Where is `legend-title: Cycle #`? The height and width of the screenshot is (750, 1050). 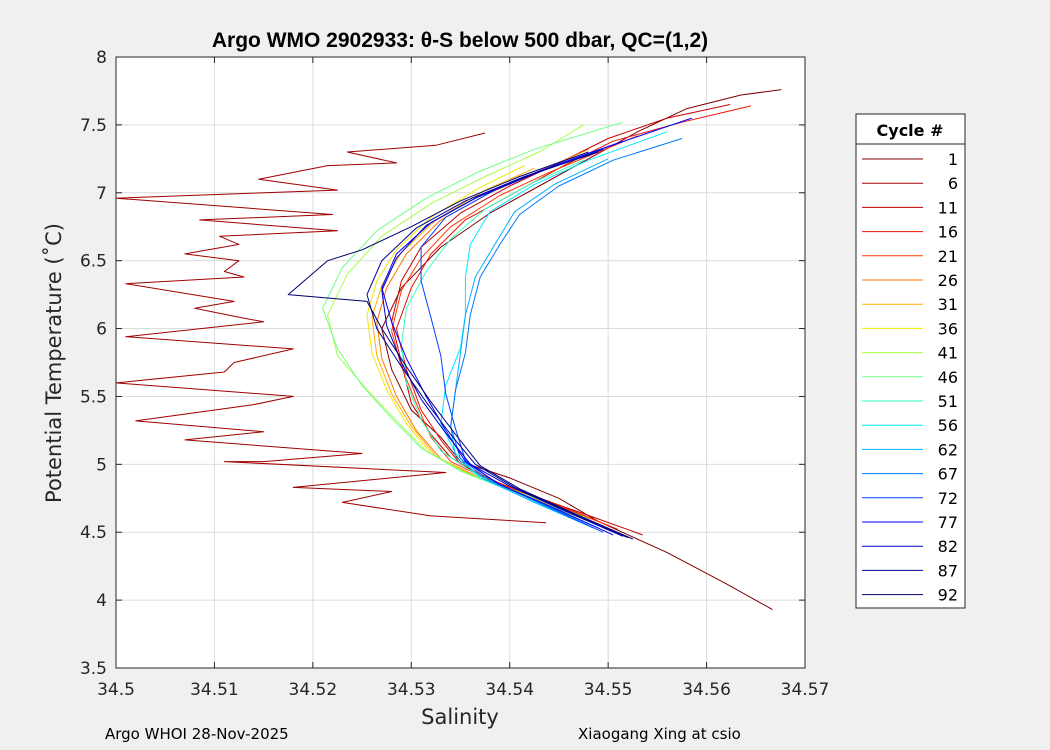 legend-title: Cycle # is located at coordinates (910, 130).